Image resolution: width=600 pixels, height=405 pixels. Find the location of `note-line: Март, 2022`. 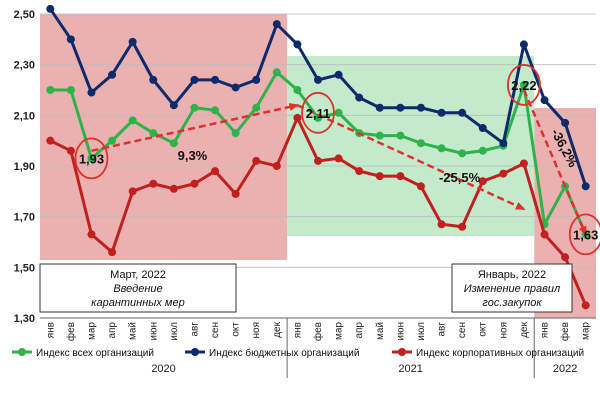

note-line: Март, 2022 is located at coordinates (138, 275).